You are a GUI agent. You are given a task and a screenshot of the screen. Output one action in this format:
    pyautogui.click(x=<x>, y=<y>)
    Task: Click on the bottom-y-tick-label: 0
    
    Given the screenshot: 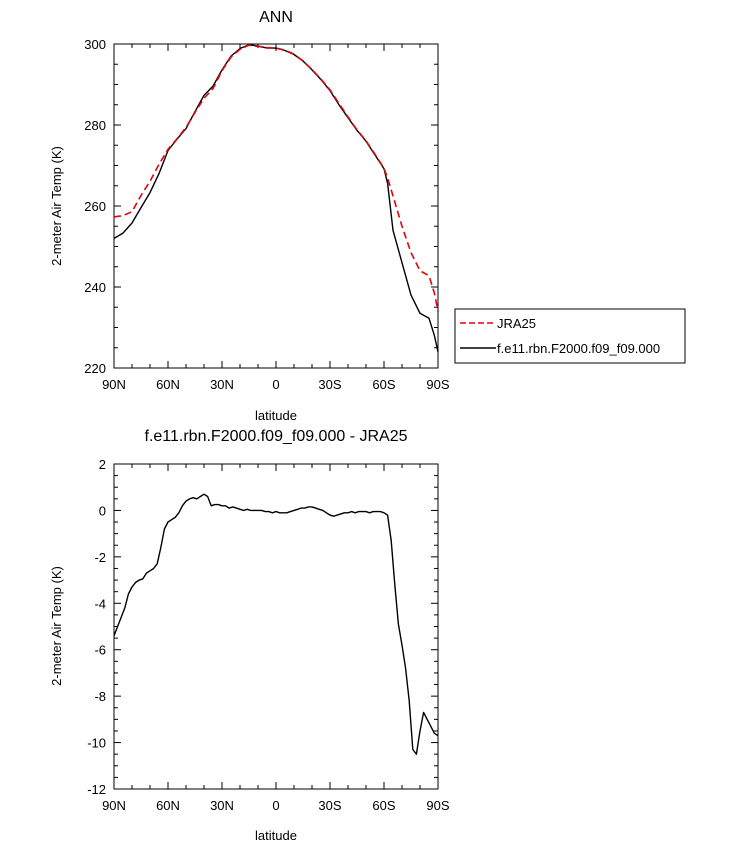 What is the action you would take?
    pyautogui.click(x=102, y=510)
    